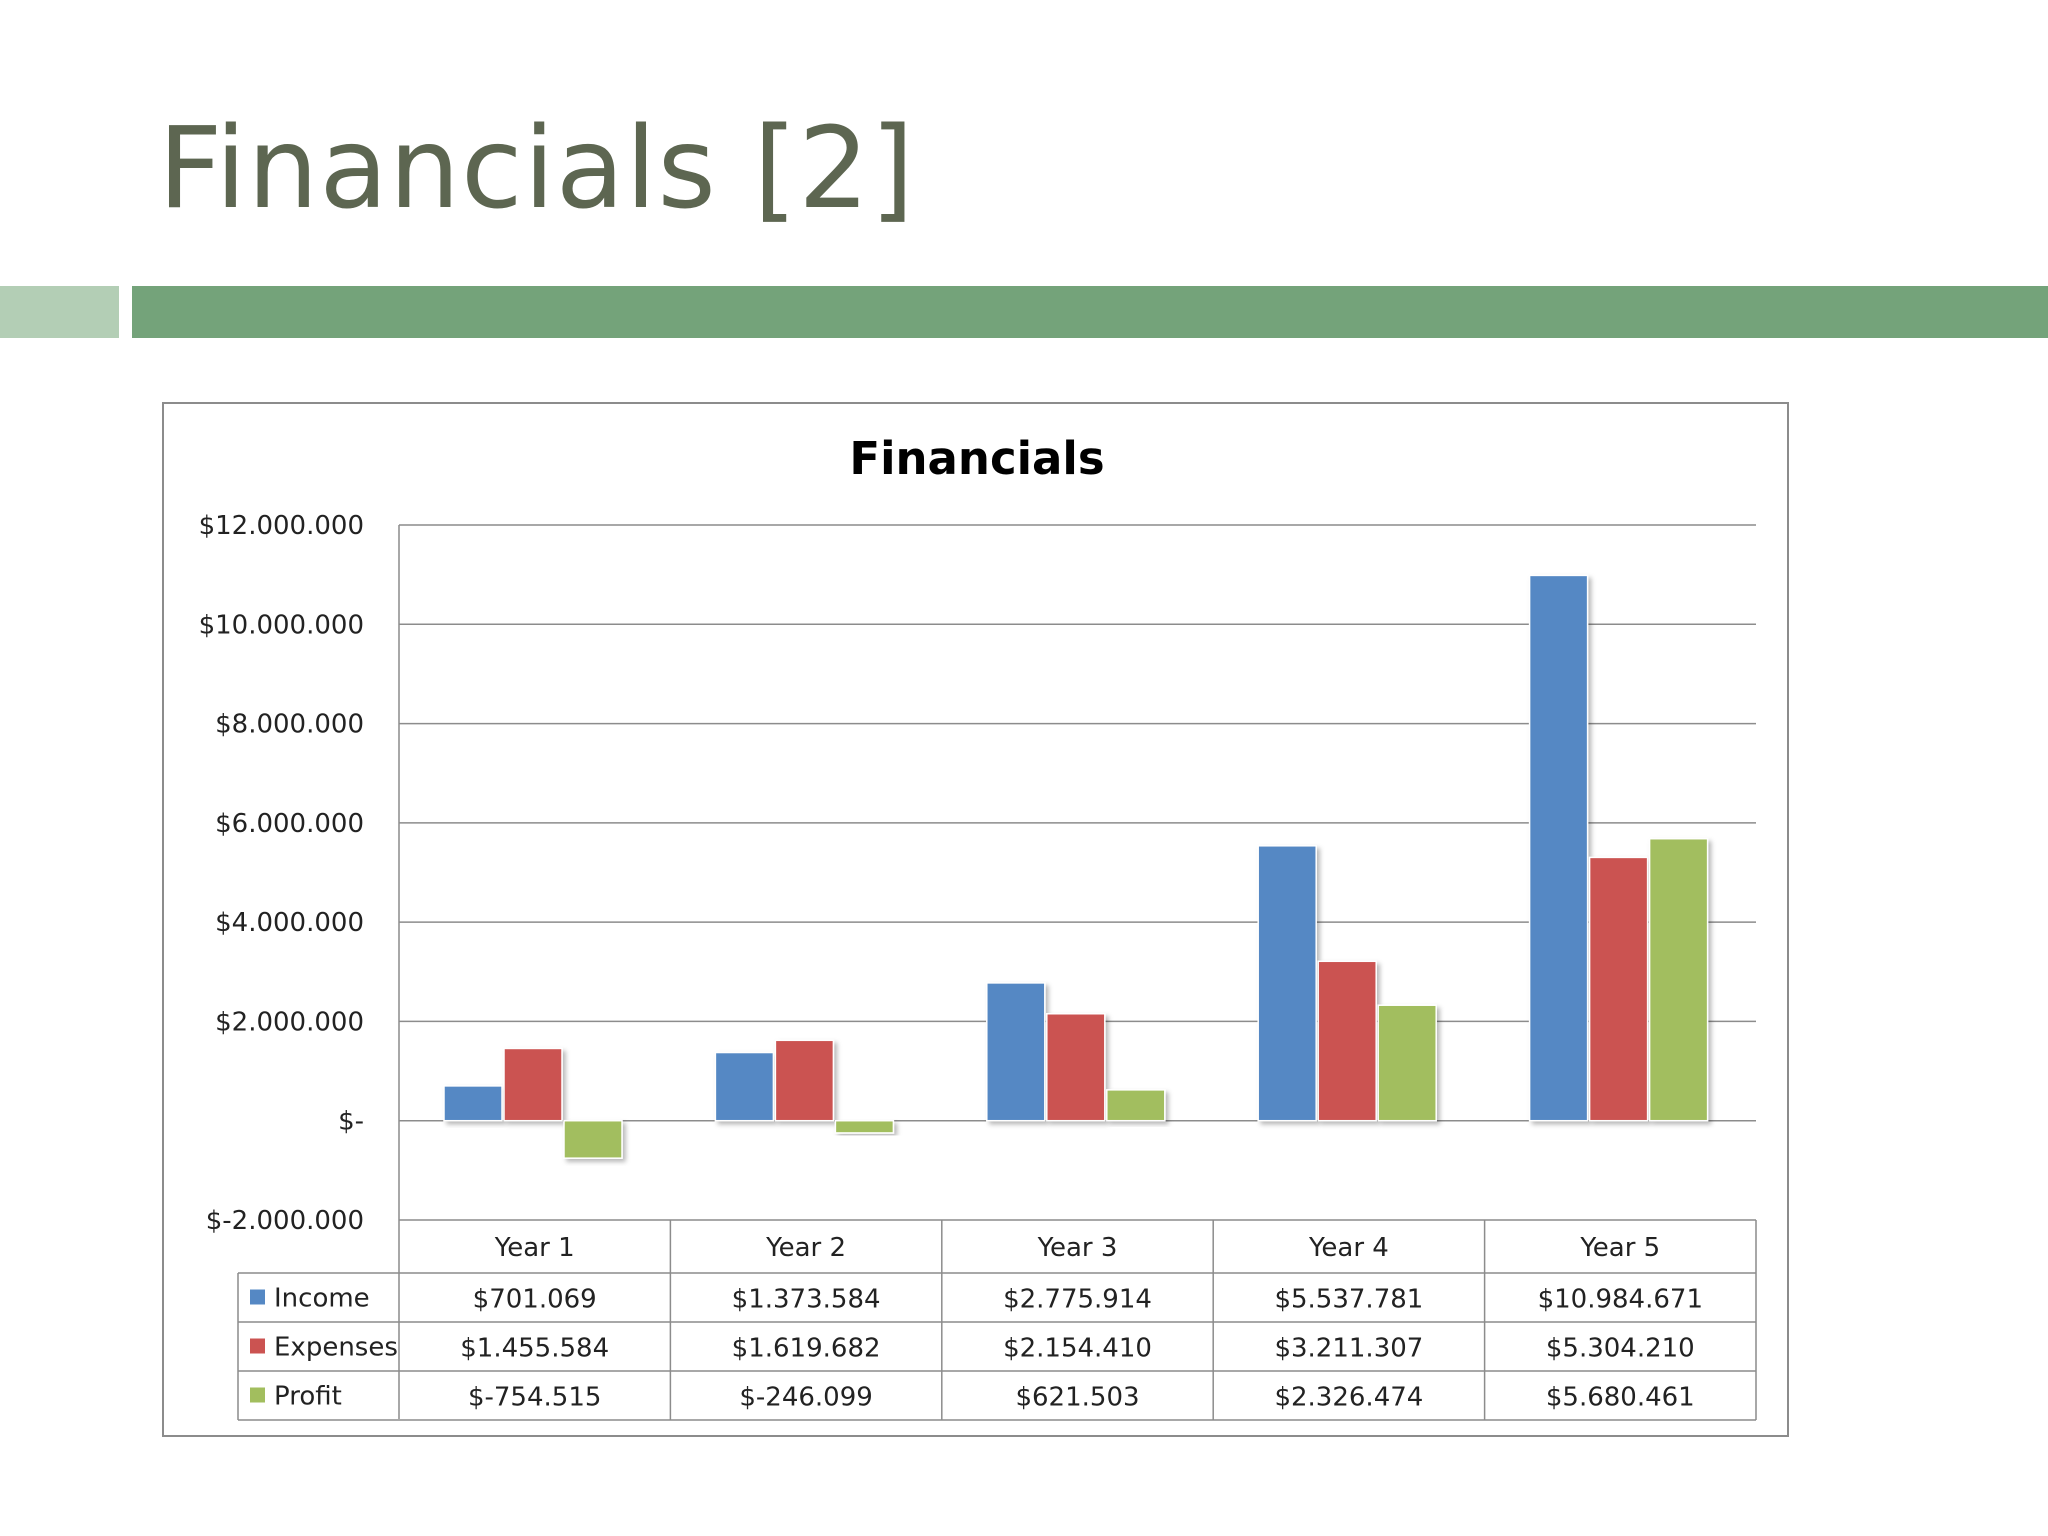 The image size is (2048, 1536). I want to click on data-label: $5.537.781, so click(1348, 1300).